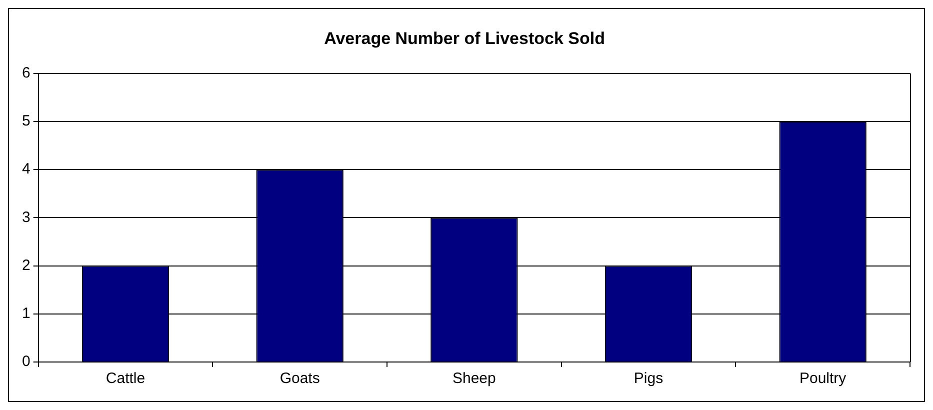 The width and height of the screenshot is (933, 410). Describe the element at coordinates (300, 379) in the screenshot. I see `x-tick-label: Goats` at that location.